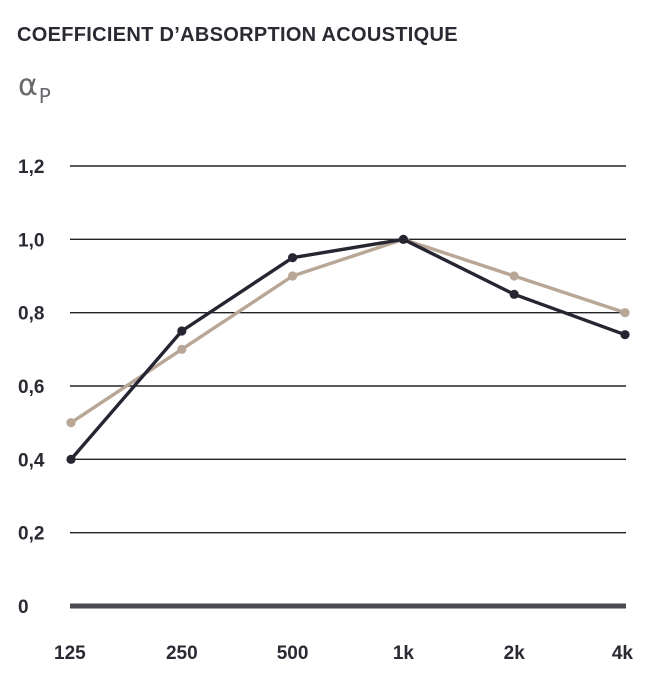  I want to click on x-tick-label: 4k, so click(623, 653).